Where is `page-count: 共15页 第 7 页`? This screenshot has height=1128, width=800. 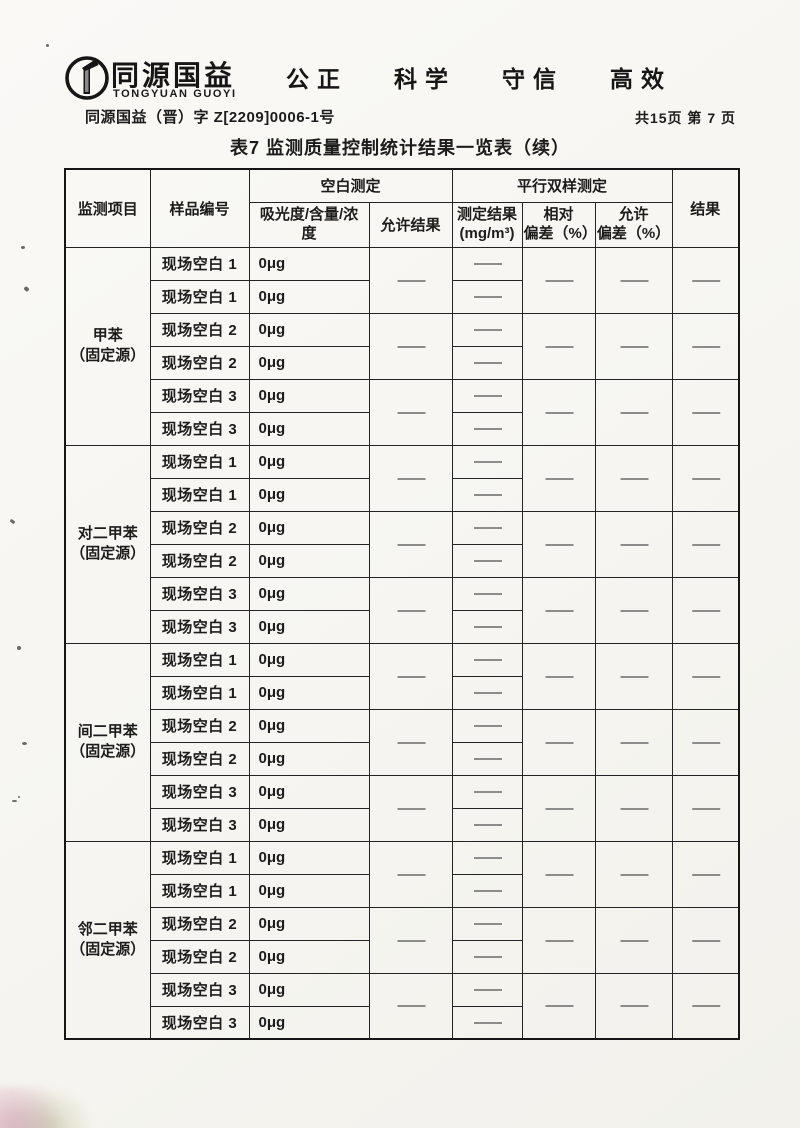
page-count: 共15页 第 7 页 is located at coordinates (685, 118).